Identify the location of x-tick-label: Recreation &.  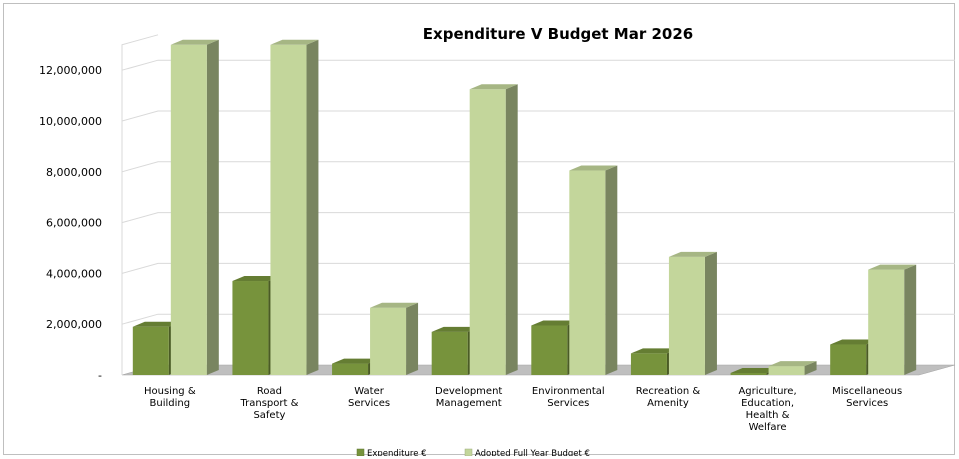
(668, 391).